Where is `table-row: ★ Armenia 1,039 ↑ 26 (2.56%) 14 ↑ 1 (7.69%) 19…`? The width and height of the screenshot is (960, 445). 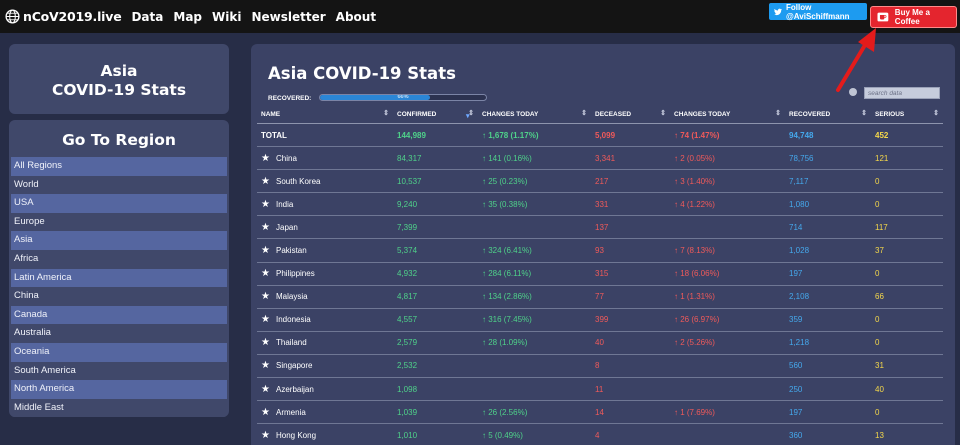 table-row: ★ Armenia 1,039 ↑ 26 (2.56%) 14 ↑ 1 (7.69%) 19… is located at coordinates (600, 413).